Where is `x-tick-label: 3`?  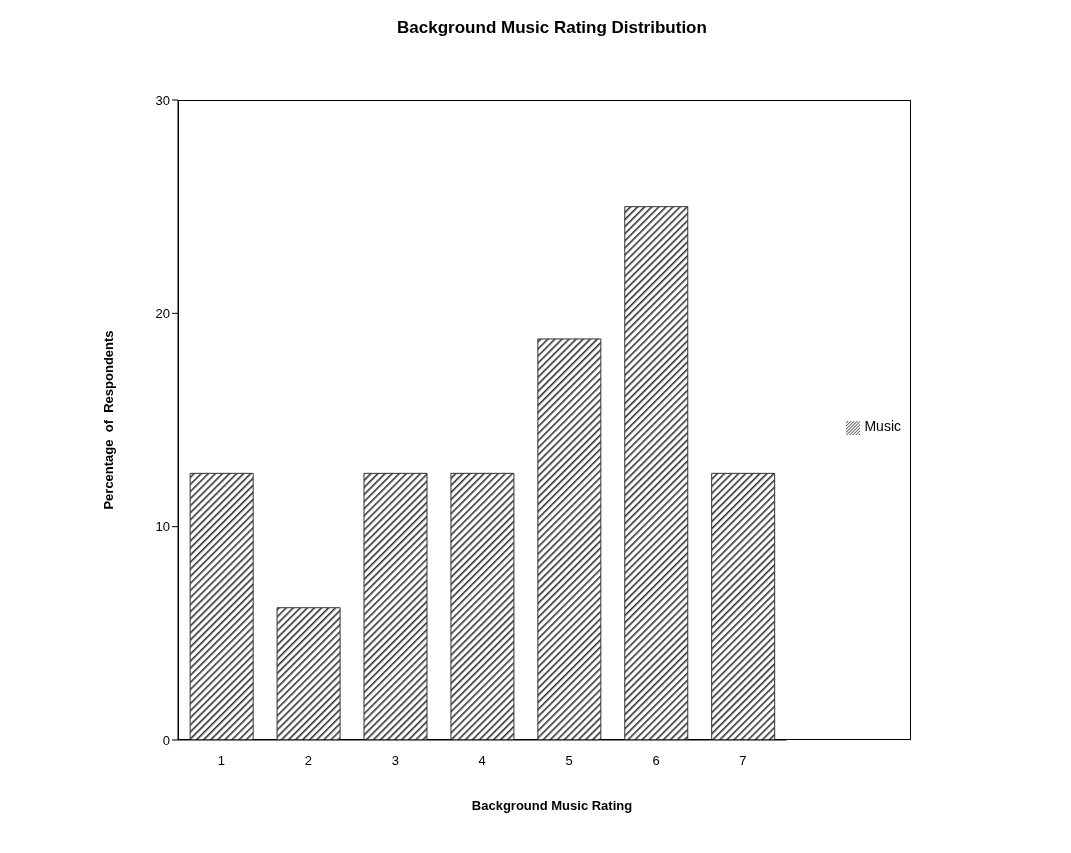 x-tick-label: 3 is located at coordinates (395, 761).